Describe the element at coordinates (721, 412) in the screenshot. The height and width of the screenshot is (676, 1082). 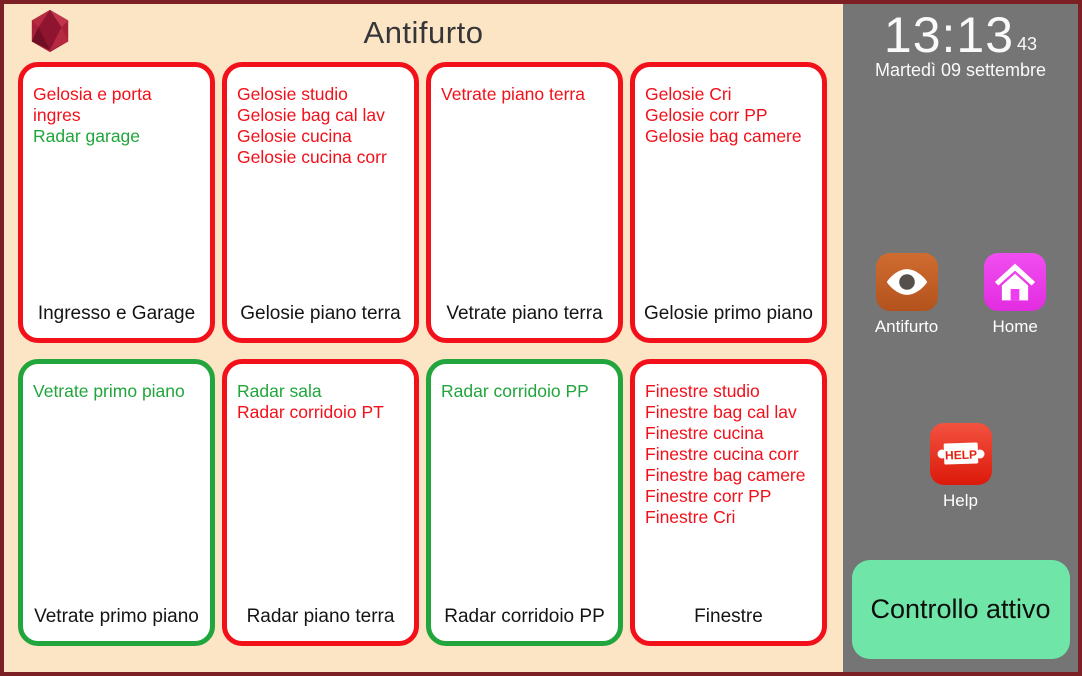
I see `sensor-item: Finestre bag cal lav` at that location.